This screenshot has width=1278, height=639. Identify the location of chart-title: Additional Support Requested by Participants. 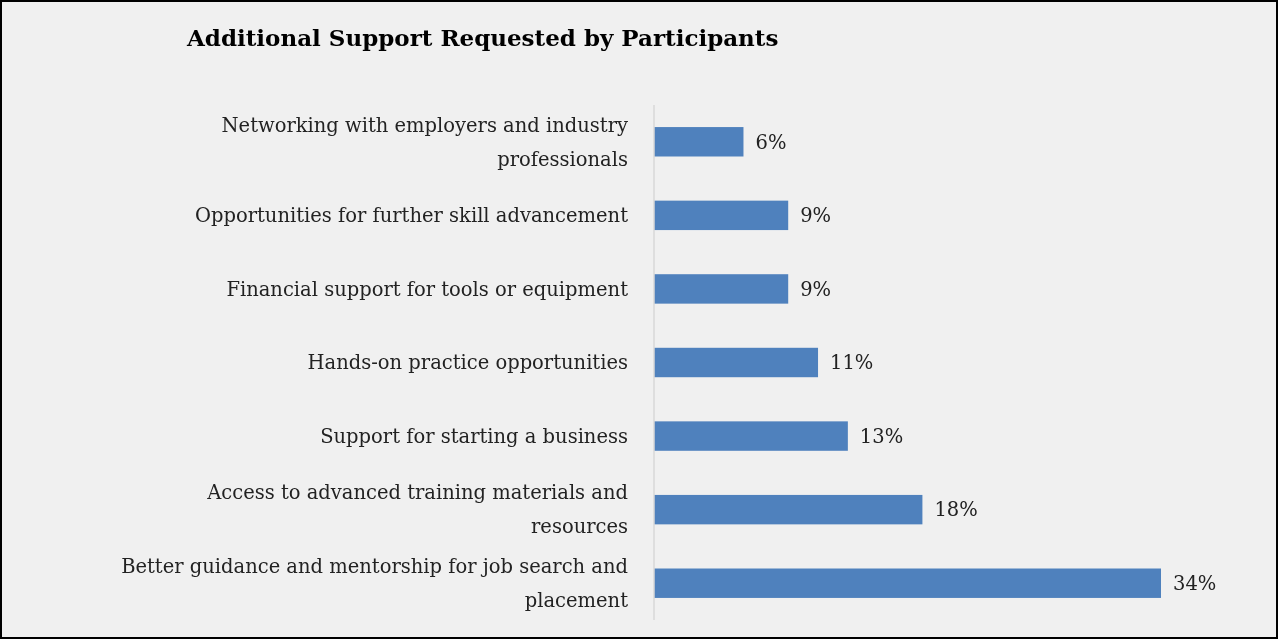
(482, 37).